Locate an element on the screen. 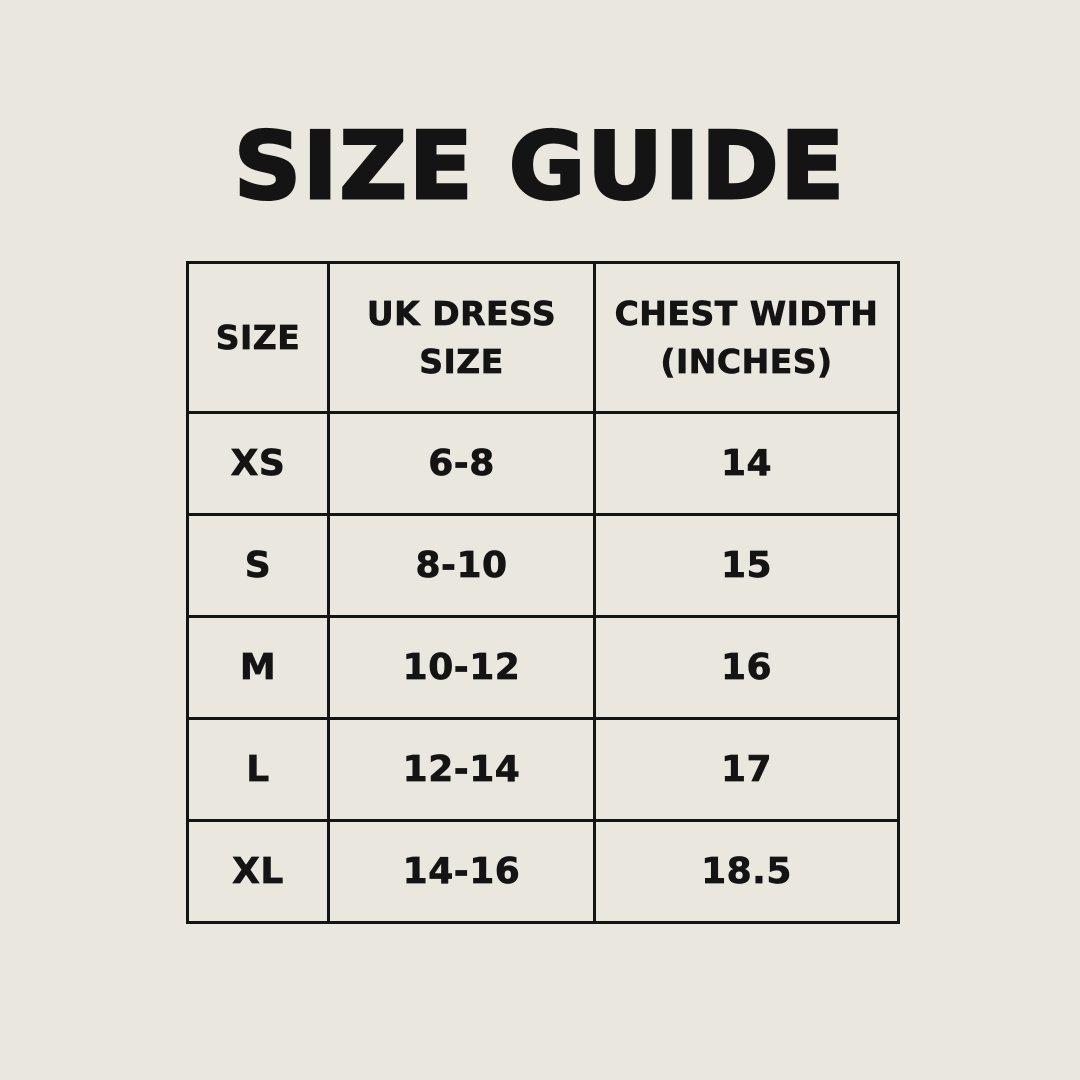  column-header-size: SIZE is located at coordinates (258, 337).